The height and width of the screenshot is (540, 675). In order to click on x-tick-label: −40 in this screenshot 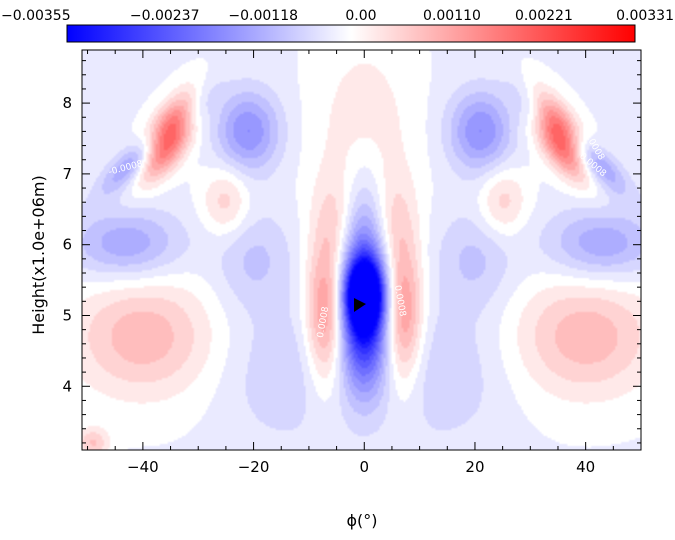, I will do `click(143, 467)`.